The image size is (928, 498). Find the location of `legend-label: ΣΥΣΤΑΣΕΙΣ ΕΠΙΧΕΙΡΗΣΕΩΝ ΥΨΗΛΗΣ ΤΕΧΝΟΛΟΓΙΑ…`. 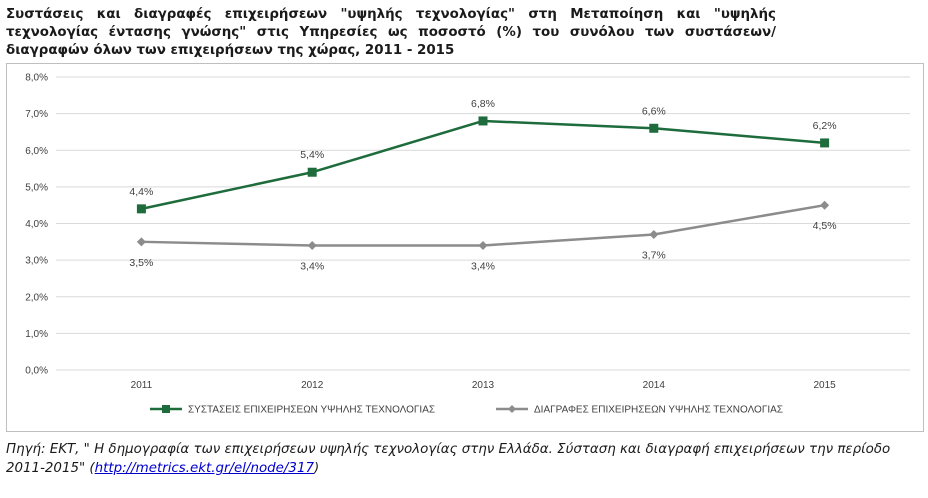

legend-label: ΣΥΣΤΑΣΕΙΣ ΕΠΙΧΕΙΡΗΣΕΩΝ ΥΨΗΛΗΣ ΤΕΧΝΟΛΟΓΙΑ… is located at coordinates (311, 410).